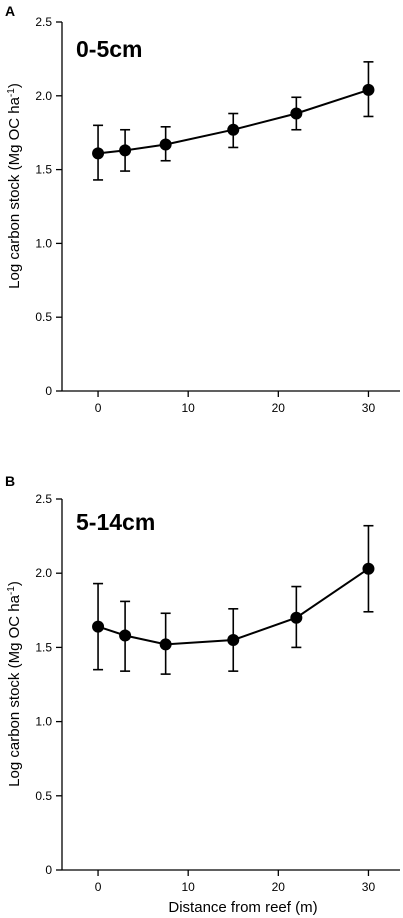 The image size is (403, 918). Describe the element at coordinates (279, 408) in the screenshot. I see `panel-a-x-tick-label: 20` at that location.